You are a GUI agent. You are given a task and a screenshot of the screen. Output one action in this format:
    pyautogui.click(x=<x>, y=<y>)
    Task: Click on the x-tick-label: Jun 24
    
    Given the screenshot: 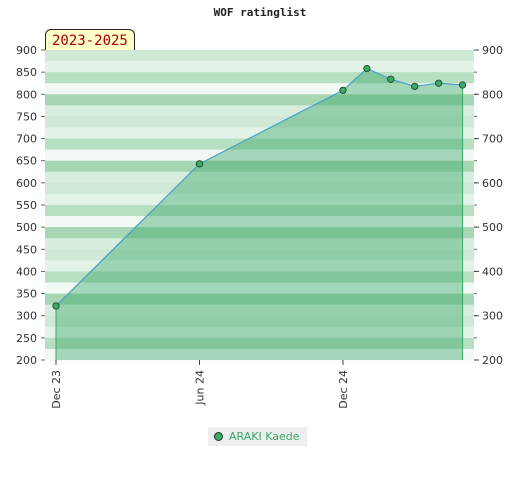 What is the action you would take?
    pyautogui.click(x=200, y=388)
    